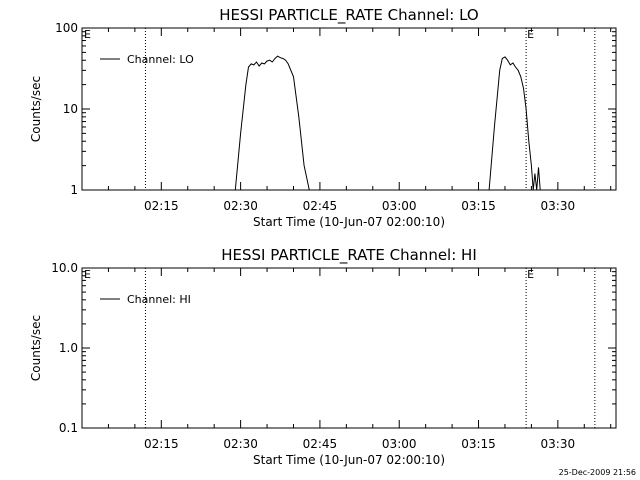 This screenshot has height=480, width=640. Describe the element at coordinates (68, 348) in the screenshot. I see `y-tick-label: 1.0` at that location.